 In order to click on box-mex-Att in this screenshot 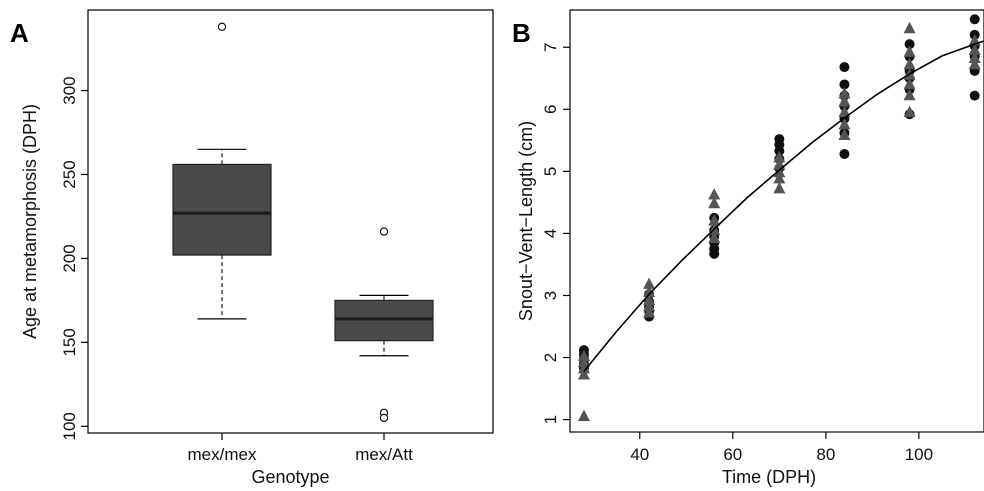, I will do `click(384, 325)`.